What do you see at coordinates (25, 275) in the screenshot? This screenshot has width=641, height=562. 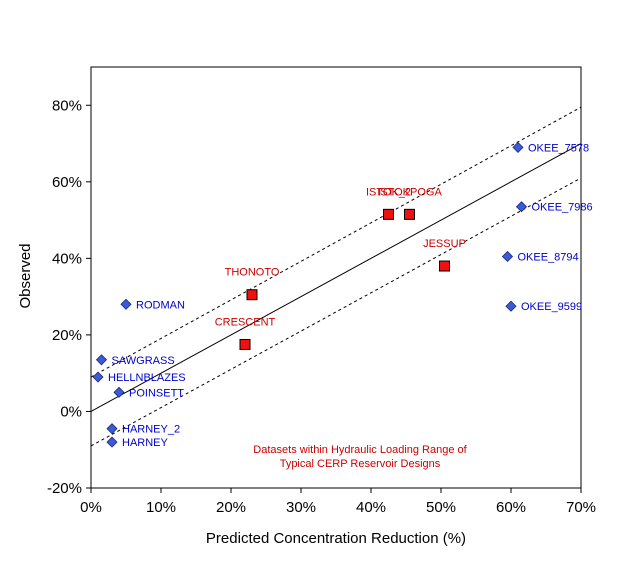 I see `y-axis-title: Observed` at bounding box center [25, 275].